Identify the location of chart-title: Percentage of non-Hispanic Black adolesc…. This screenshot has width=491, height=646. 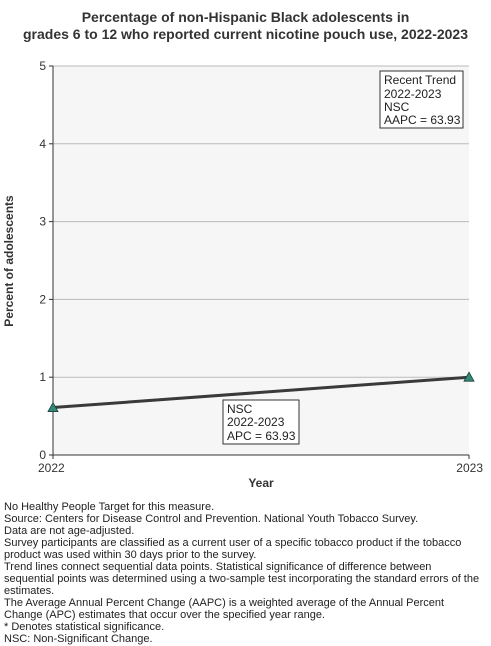
(245, 26).